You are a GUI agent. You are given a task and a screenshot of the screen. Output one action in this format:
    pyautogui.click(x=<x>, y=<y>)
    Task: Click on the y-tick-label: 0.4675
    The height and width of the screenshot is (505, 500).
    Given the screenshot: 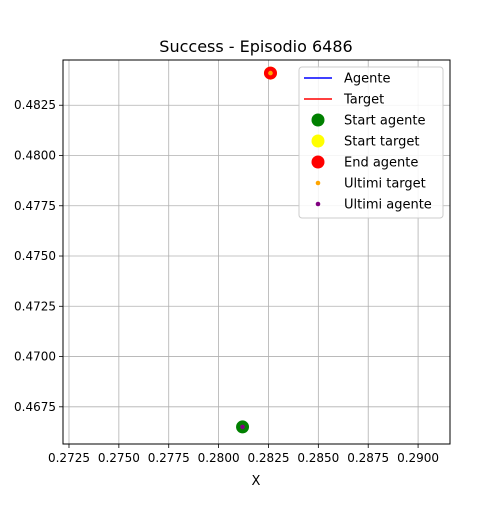 What is the action you would take?
    pyautogui.click(x=35, y=407)
    